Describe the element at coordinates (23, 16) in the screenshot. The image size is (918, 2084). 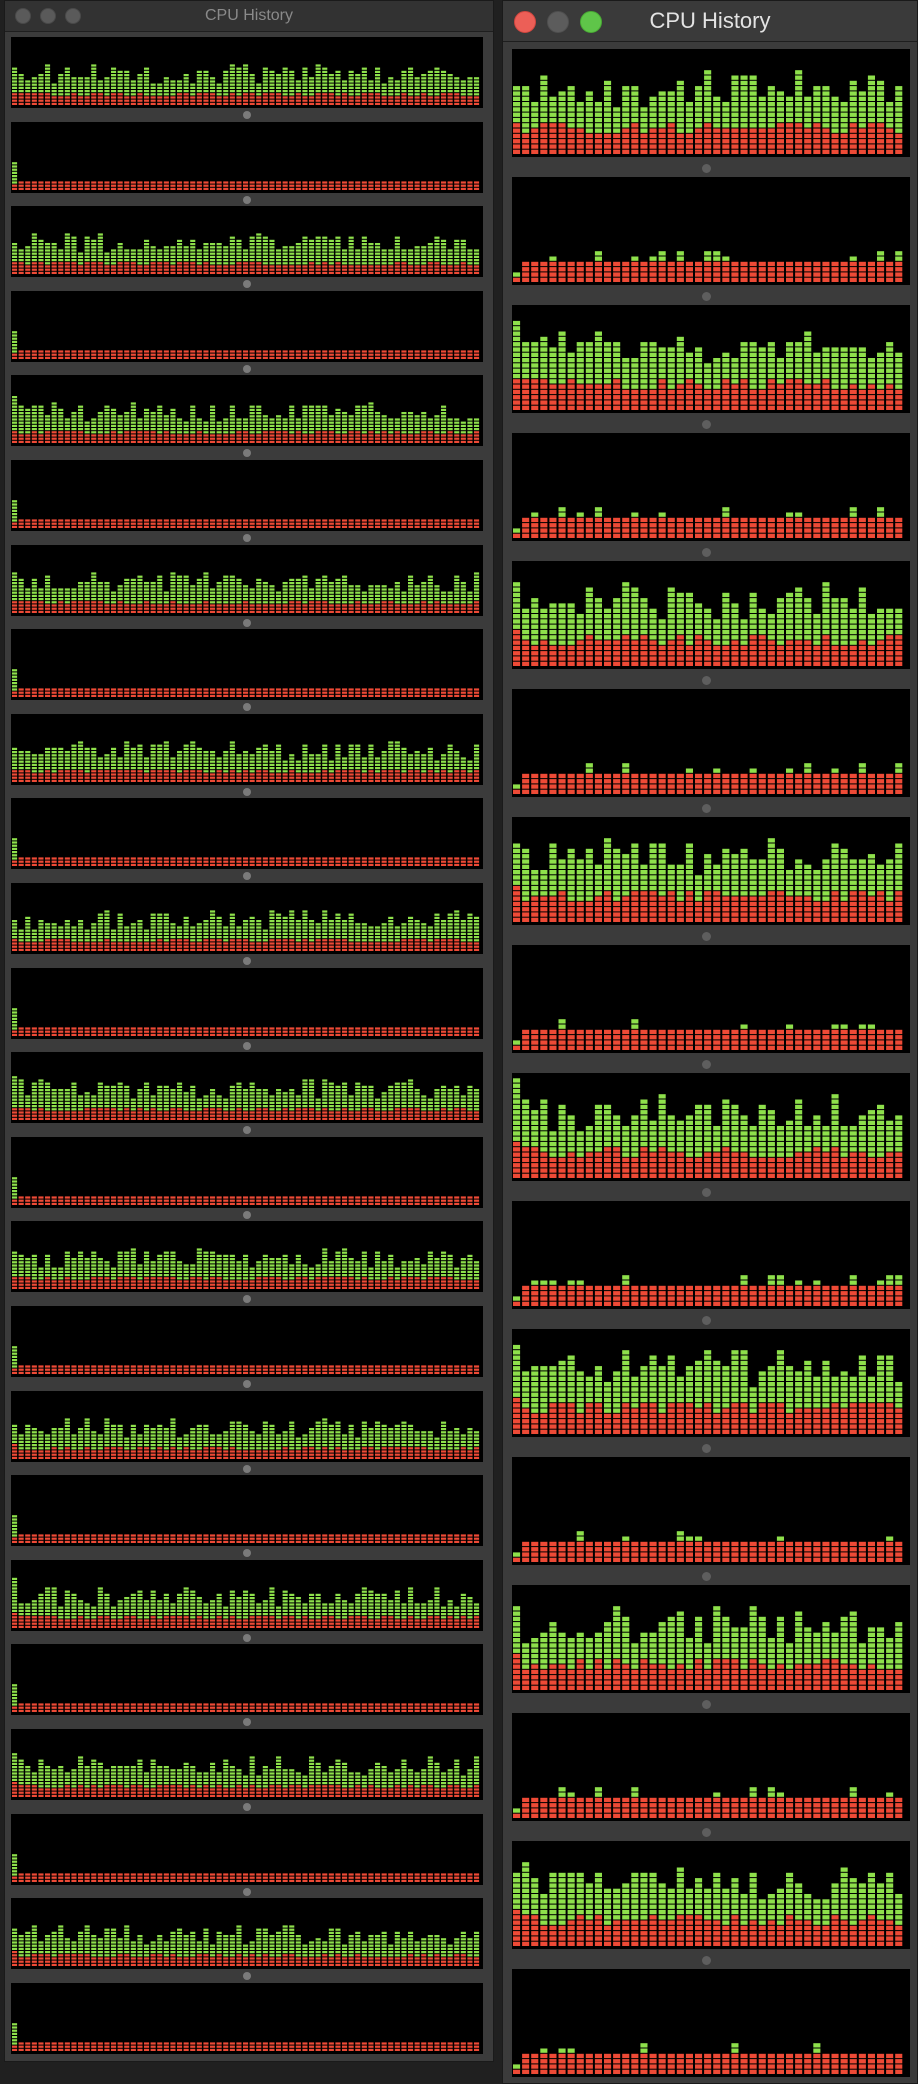
I see `close-button` at that location.